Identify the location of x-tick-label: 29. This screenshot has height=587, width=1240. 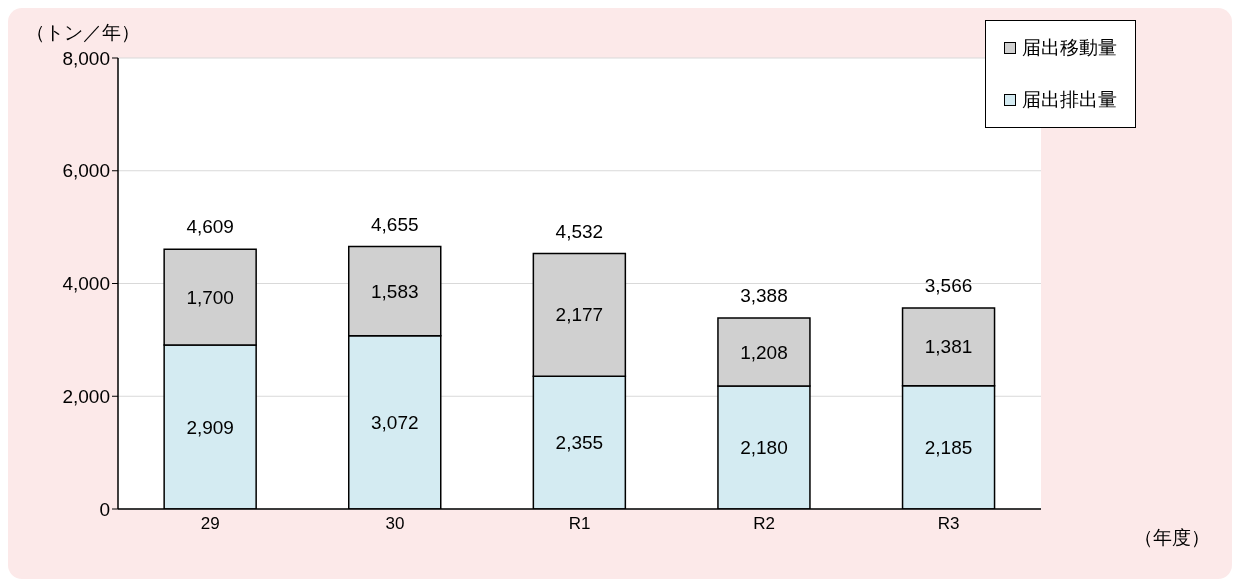
(210, 524).